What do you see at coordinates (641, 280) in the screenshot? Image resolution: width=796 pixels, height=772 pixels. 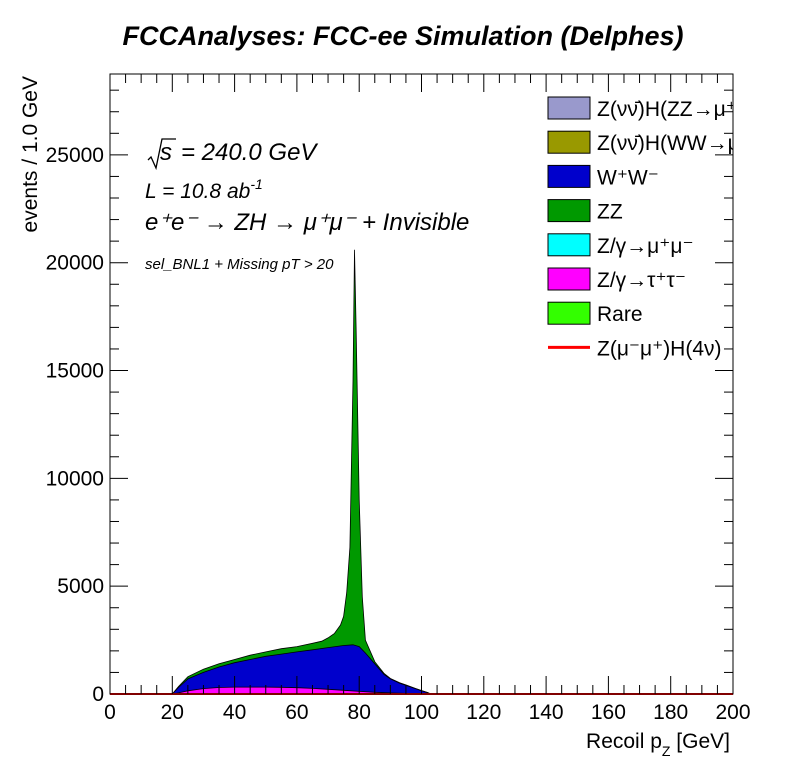 I see `legend-label: Z/γ→τ⁺τ⁻` at bounding box center [641, 280].